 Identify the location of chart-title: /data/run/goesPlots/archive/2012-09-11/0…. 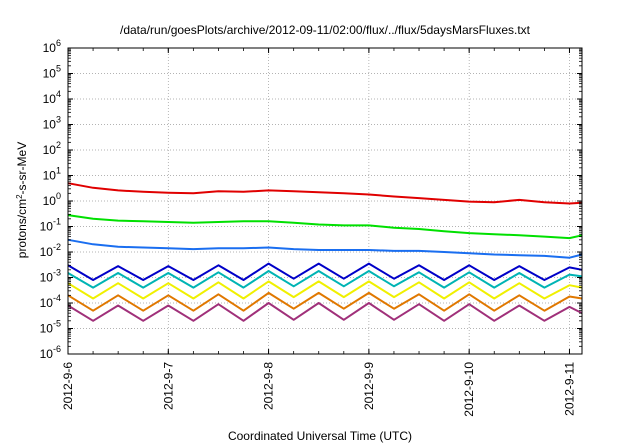
(325, 30).